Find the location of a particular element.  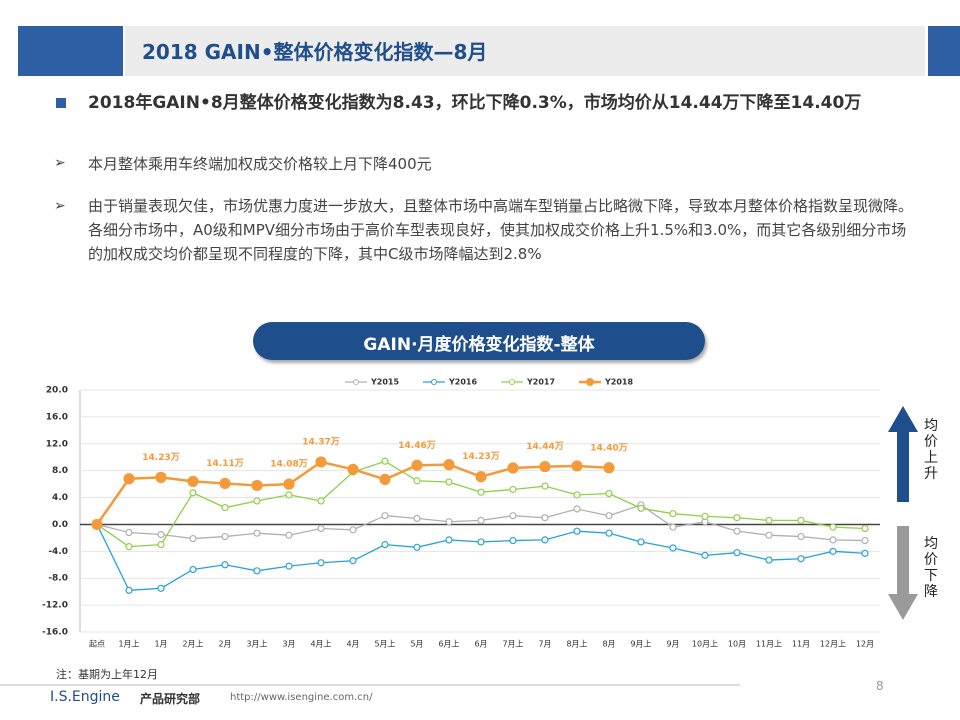

annotation: 14.23万 is located at coordinates (160, 457).